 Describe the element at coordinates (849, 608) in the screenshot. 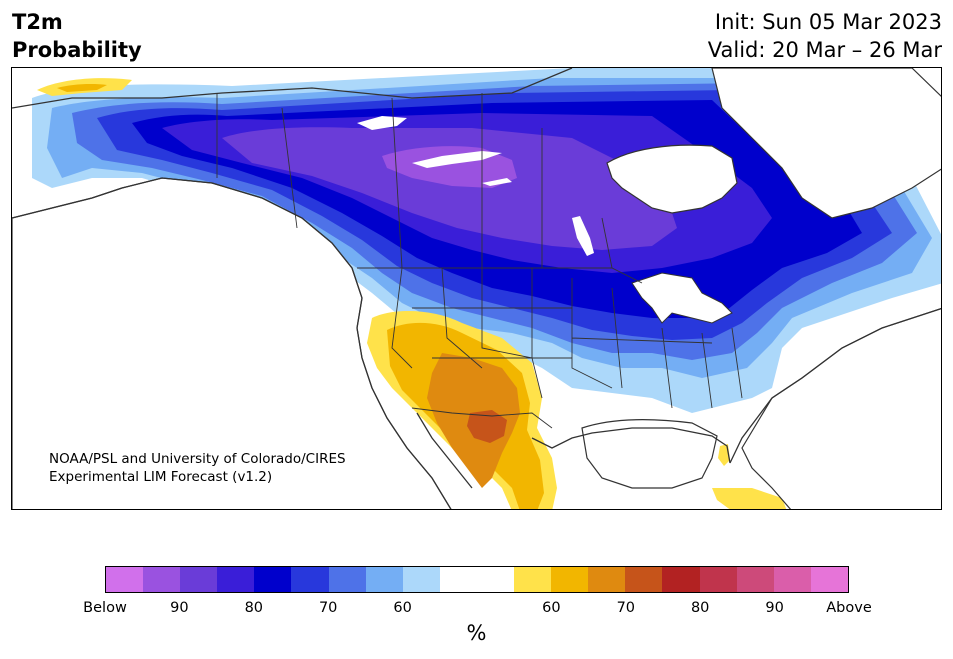

I see `colorbar-tick-label: Above` at that location.